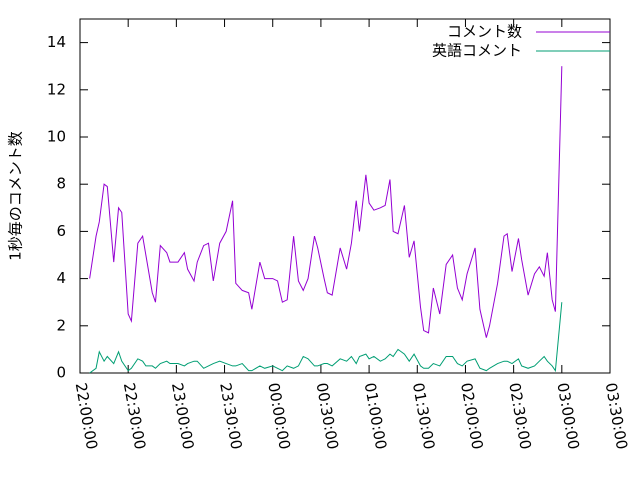 This screenshot has height=480, width=640. Describe the element at coordinates (519, 415) in the screenshot. I see `x-tick-label: 02:30:00` at that location.